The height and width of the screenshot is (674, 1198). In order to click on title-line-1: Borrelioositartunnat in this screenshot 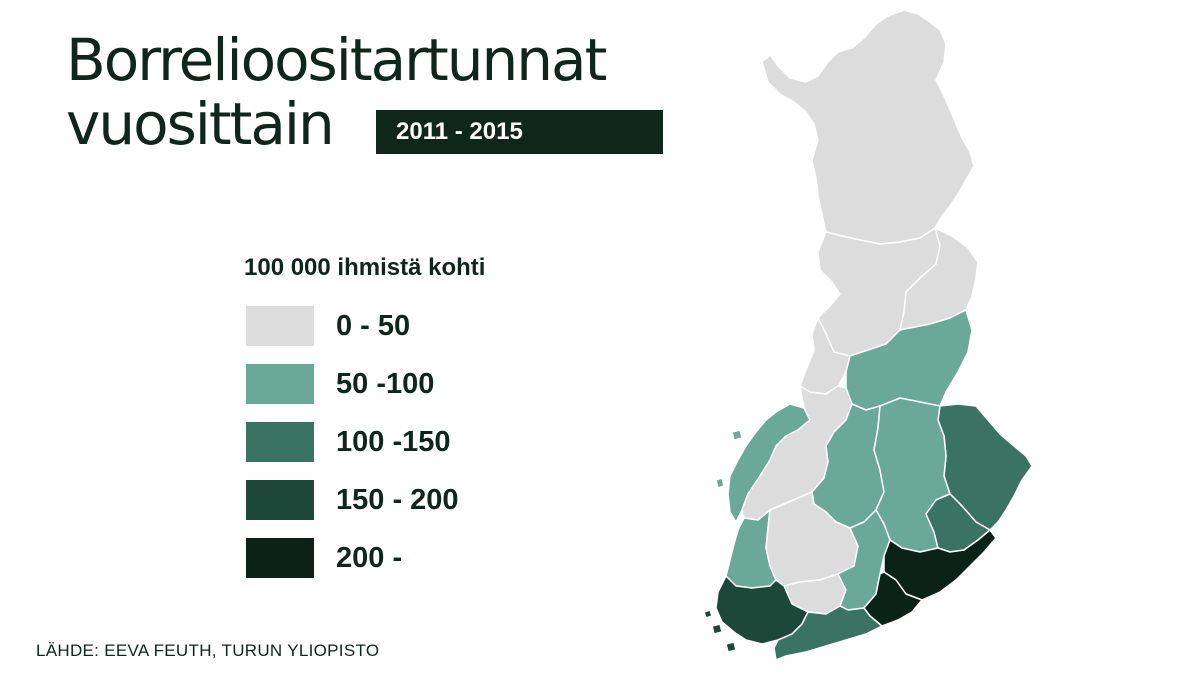, I will do `click(336, 60)`.